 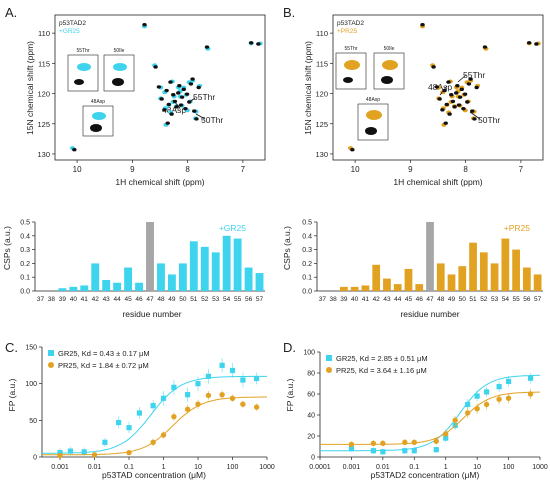 I want to click on x-tick-label: 10, so click(x=77, y=169).